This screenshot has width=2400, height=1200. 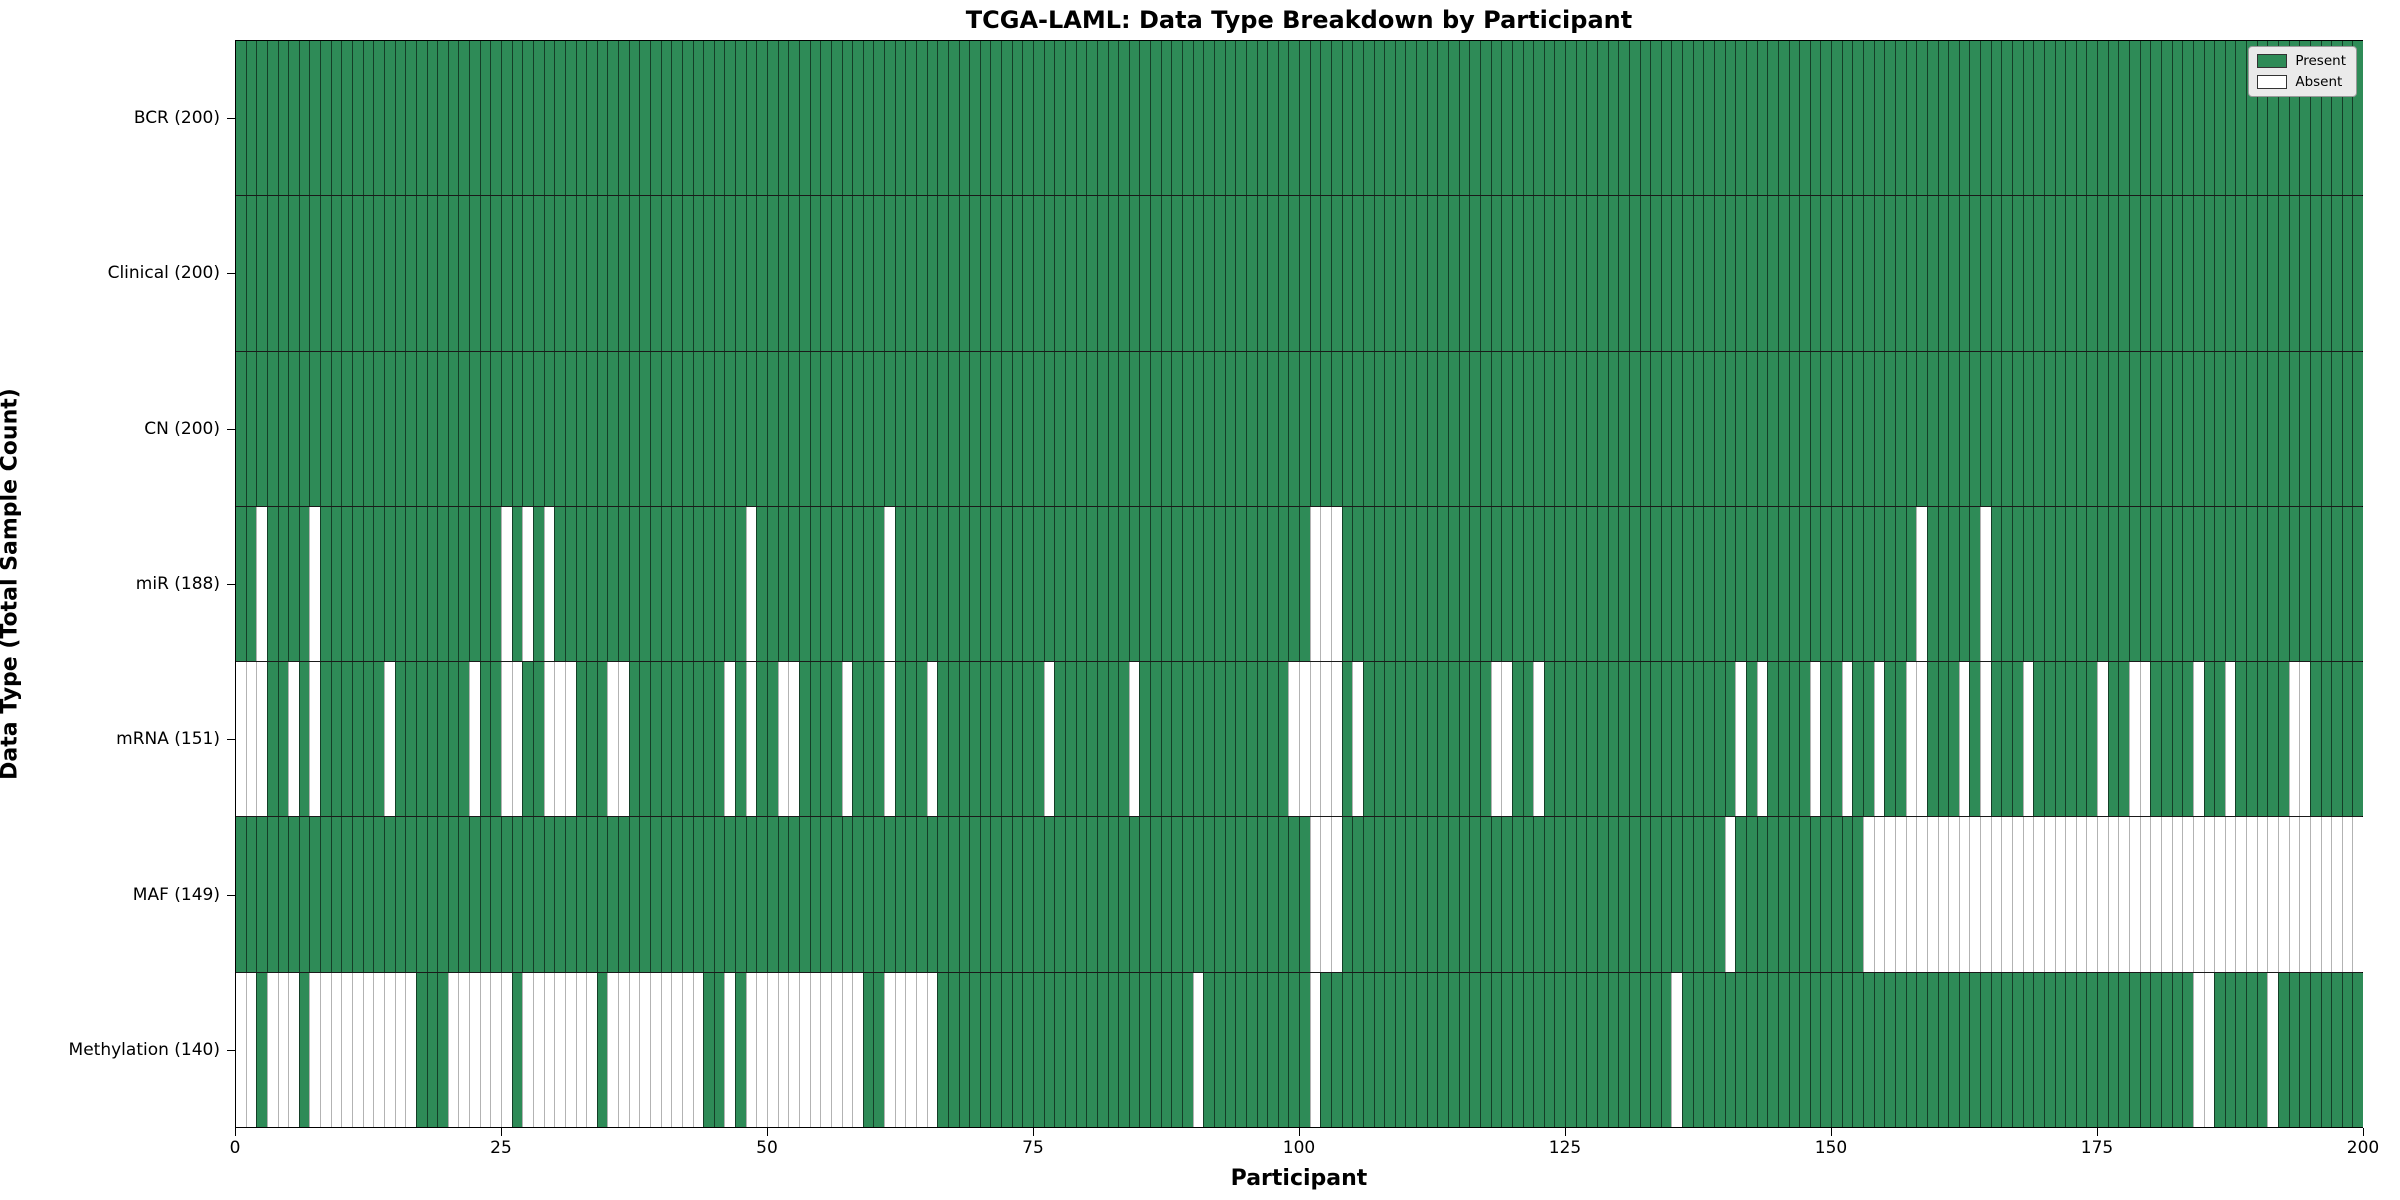 I want to click on x-tick-label-75: 75, so click(x=1033, y=1148).